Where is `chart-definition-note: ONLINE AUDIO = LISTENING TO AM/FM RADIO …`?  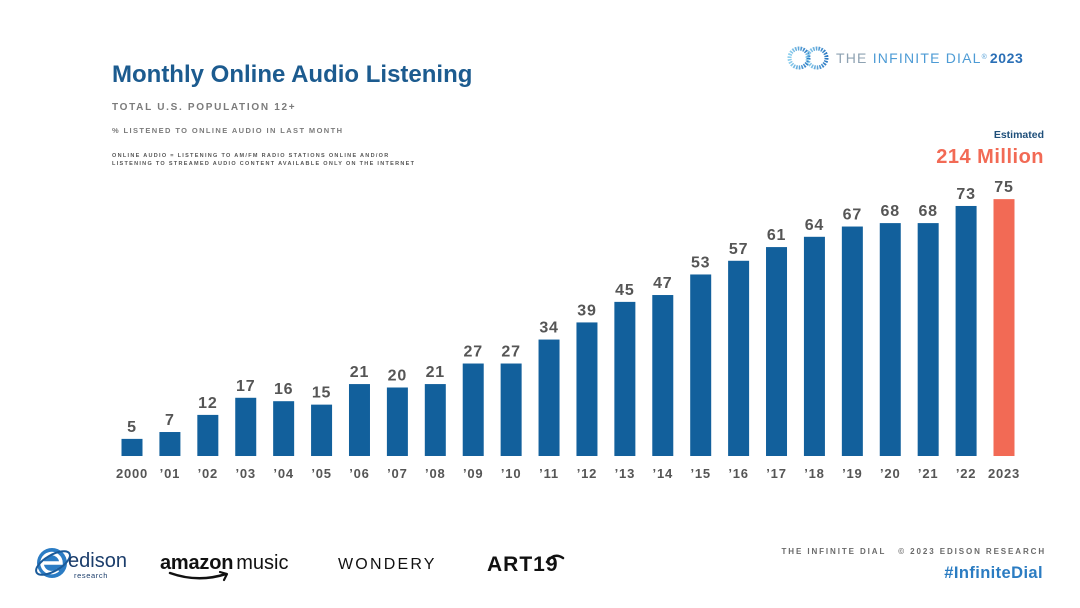 chart-definition-note: ONLINE AUDIO = LISTENING TO AM/FM RADIO … is located at coordinates (263, 160).